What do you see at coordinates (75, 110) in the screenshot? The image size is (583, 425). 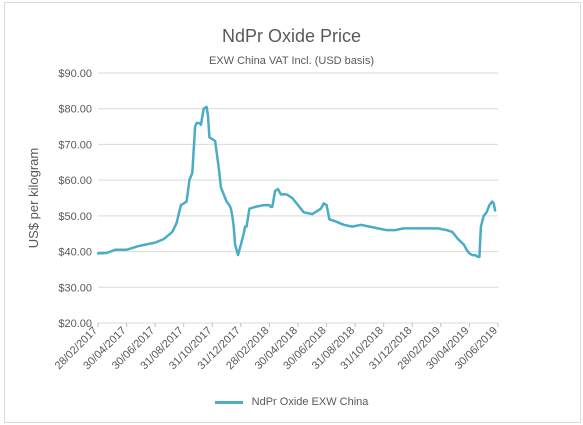 I see `y-tick-label: $80.00` at bounding box center [75, 110].